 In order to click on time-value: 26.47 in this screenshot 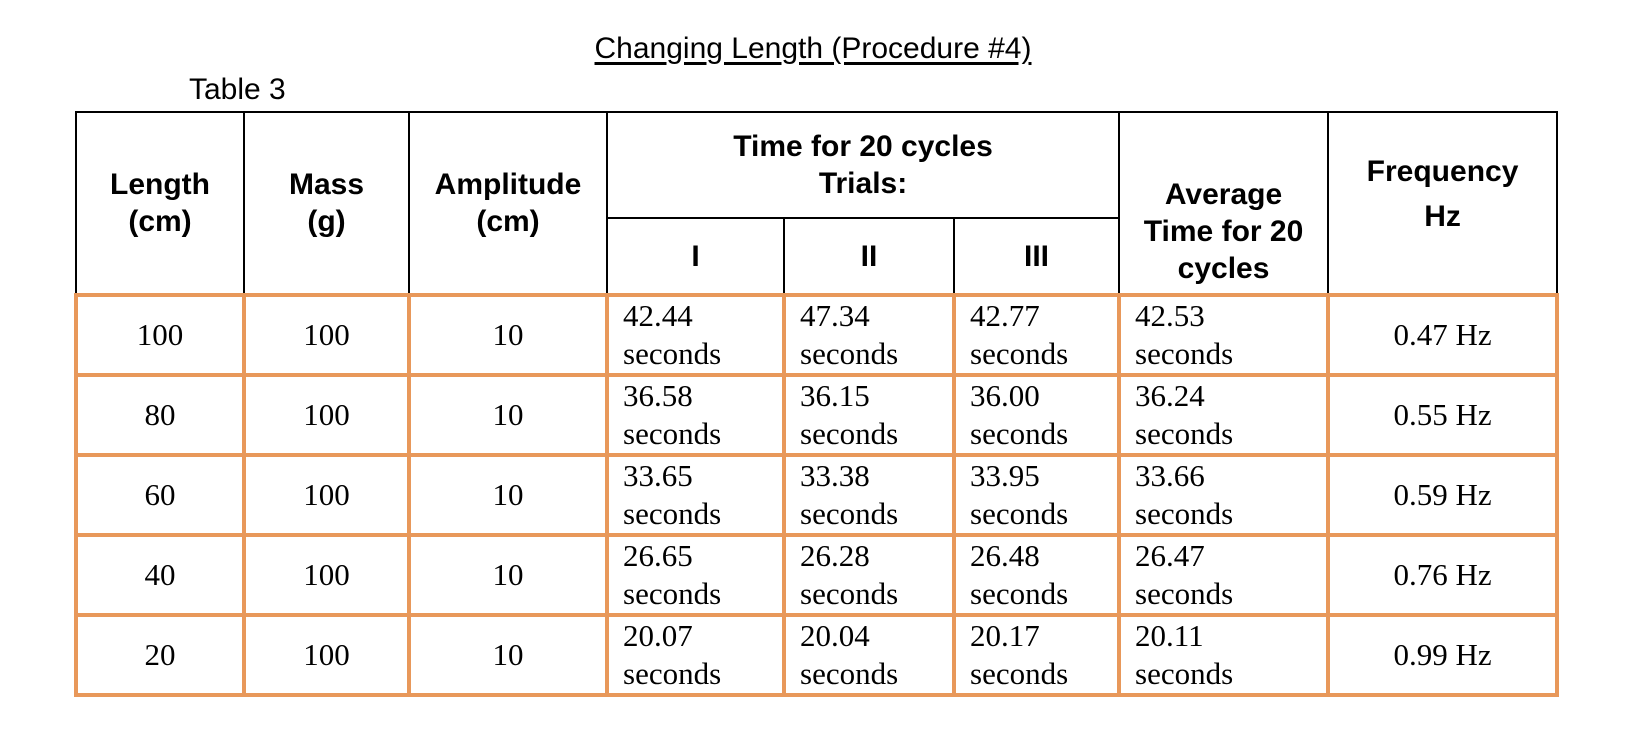, I will do `click(1170, 555)`.